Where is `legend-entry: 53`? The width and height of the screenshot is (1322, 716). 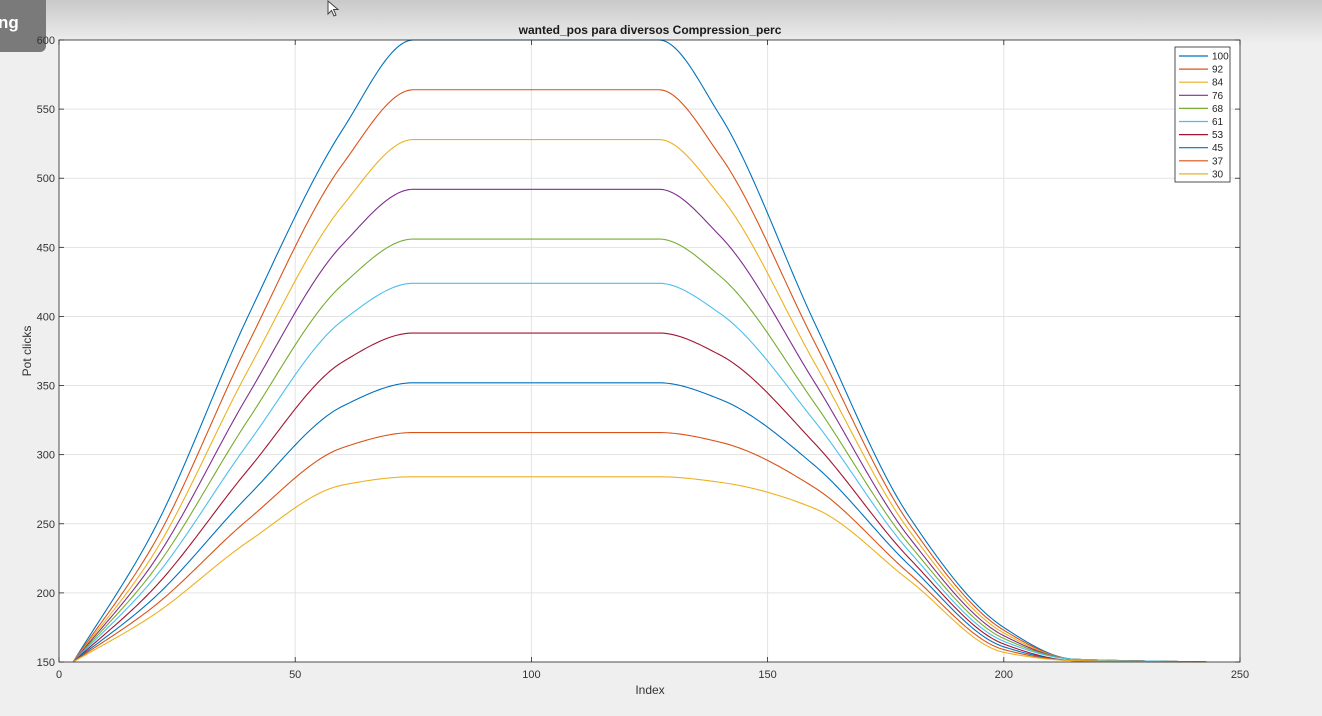 legend-entry: 53 is located at coordinates (1218, 135).